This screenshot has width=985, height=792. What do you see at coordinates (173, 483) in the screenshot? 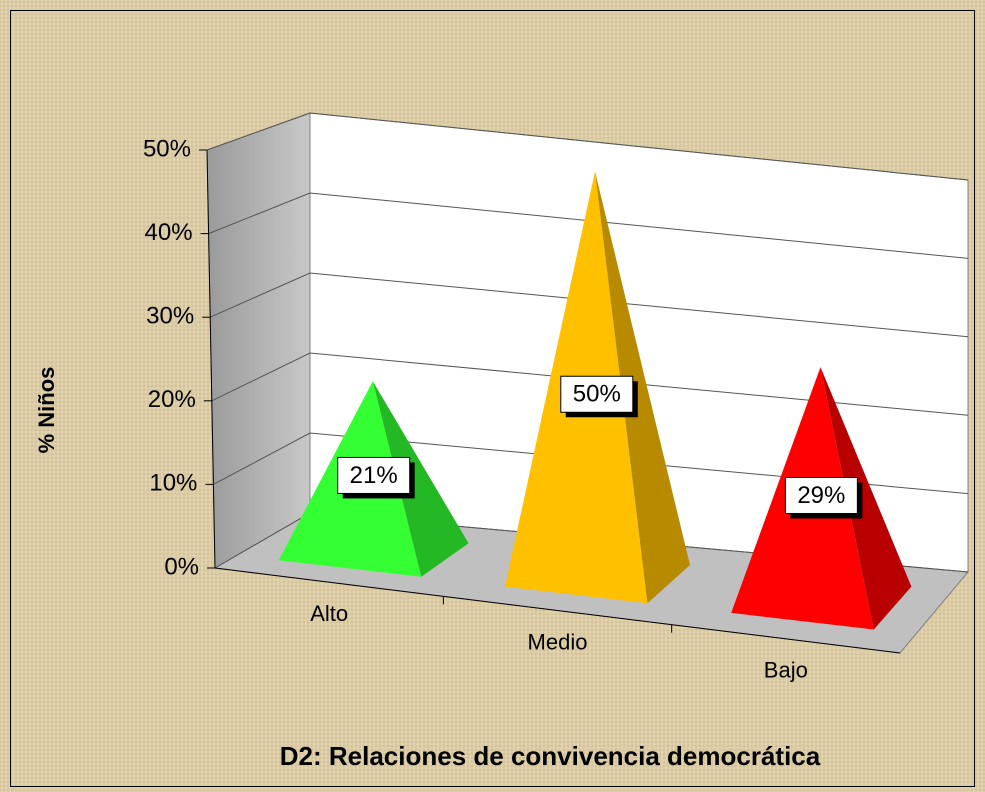
I see `y-tick-label: 10%` at bounding box center [173, 483].